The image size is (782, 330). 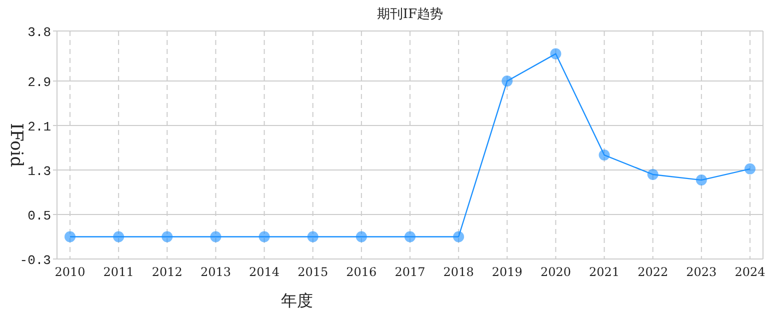 I want to click on y-tick-label: 3.8, so click(x=39, y=32).